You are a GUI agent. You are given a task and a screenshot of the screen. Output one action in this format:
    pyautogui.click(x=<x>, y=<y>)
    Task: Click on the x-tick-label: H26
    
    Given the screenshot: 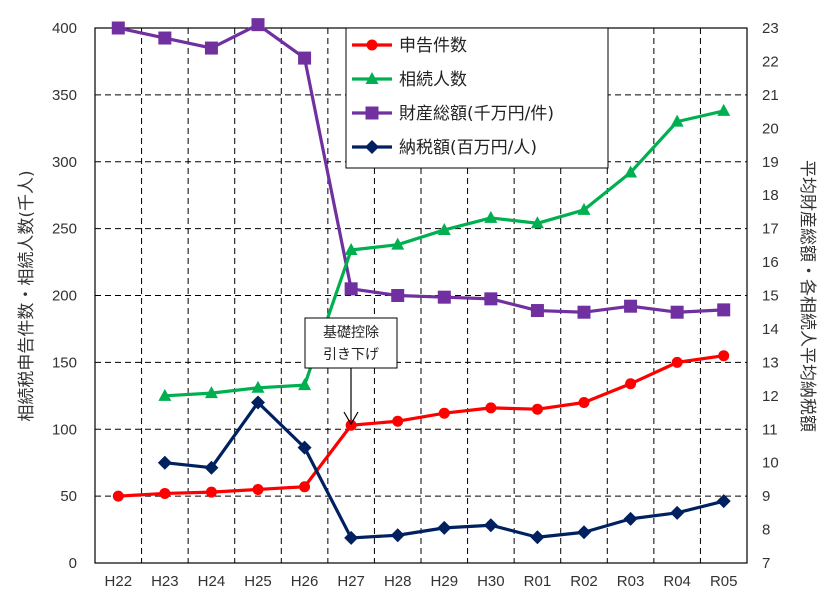 What is the action you would take?
    pyautogui.click(x=305, y=581)
    